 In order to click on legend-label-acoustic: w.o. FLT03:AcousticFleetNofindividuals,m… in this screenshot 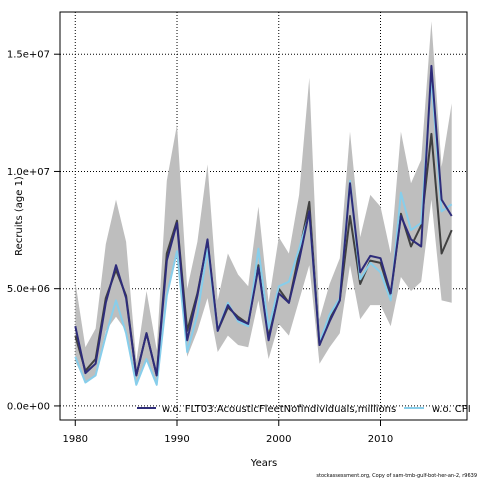, I will do `click(279, 409)`.